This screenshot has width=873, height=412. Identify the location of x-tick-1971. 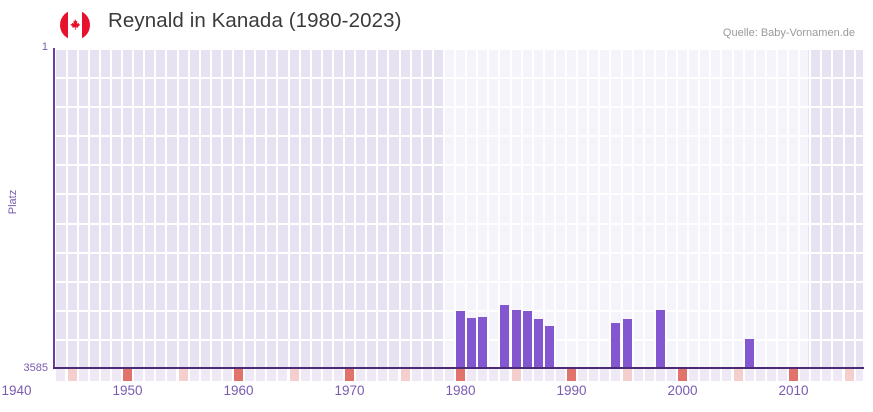
(361, 375).